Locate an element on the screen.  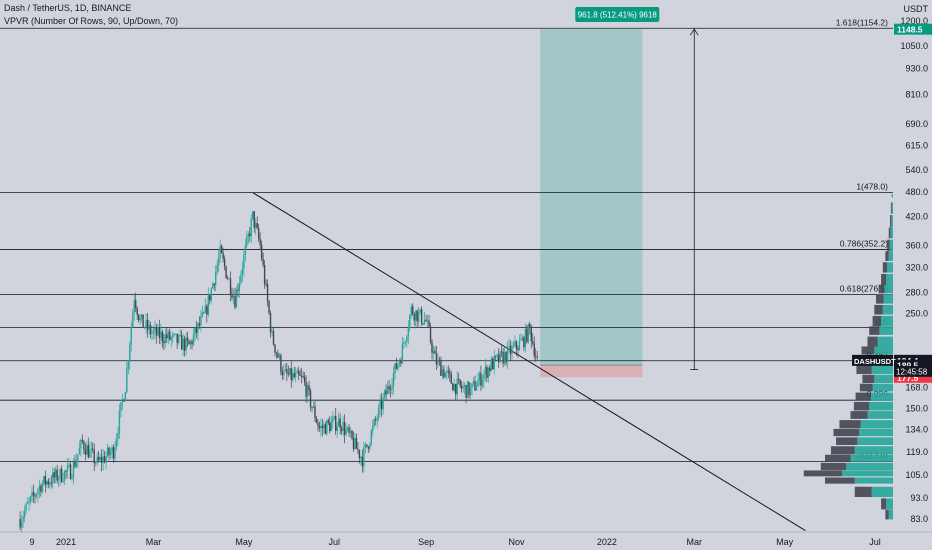
x-tick-label-7: 2022 is located at coordinates (607, 542).